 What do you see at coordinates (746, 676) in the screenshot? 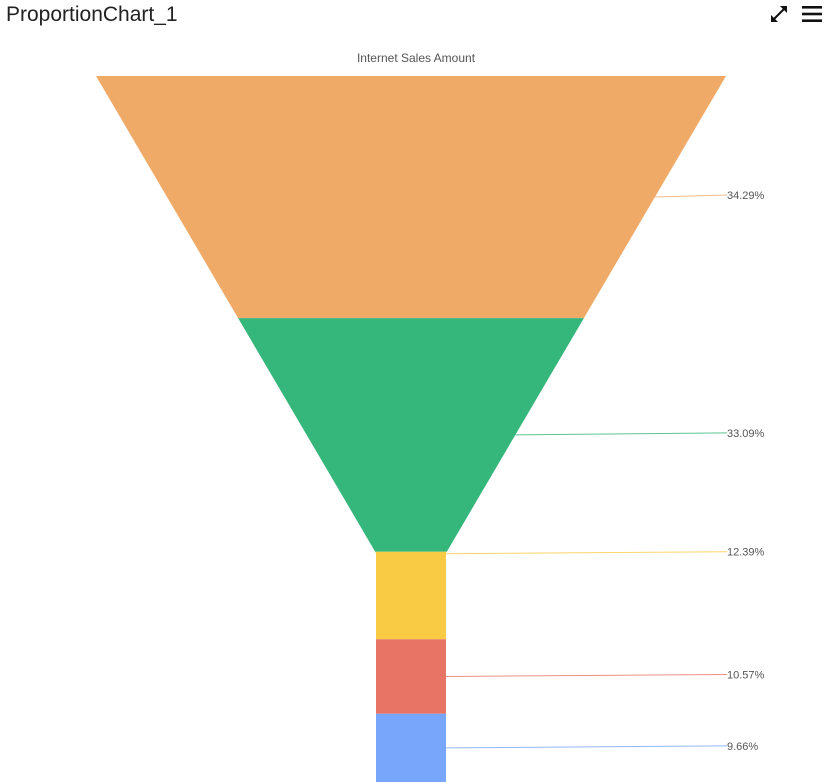
I see `data-label: 10.57%` at bounding box center [746, 676].